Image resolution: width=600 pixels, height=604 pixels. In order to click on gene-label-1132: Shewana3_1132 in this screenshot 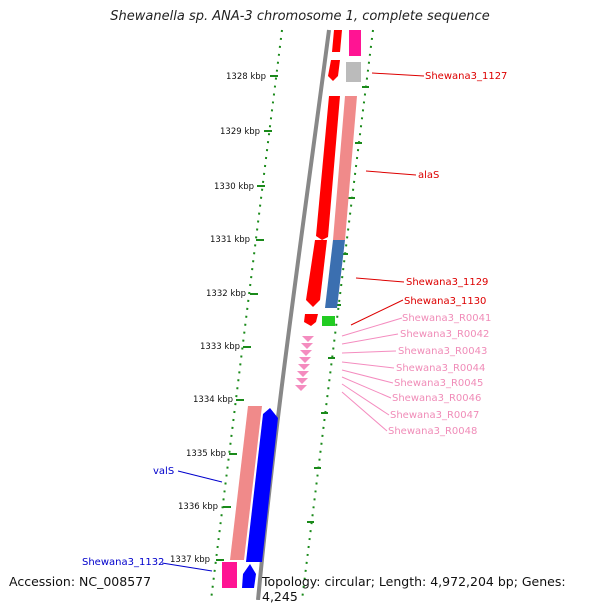, I will do `click(123, 562)`.